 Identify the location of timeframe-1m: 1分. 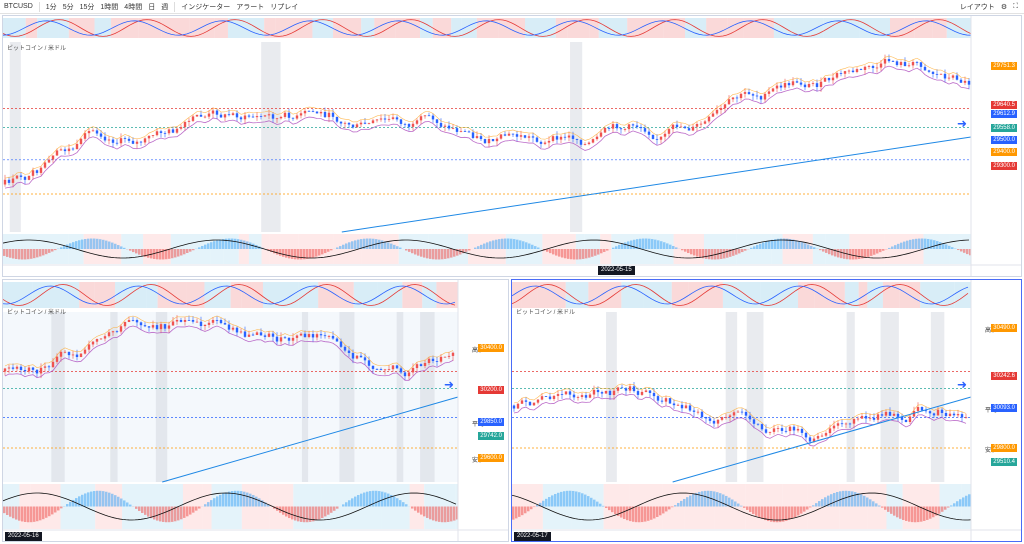
(51, 7).